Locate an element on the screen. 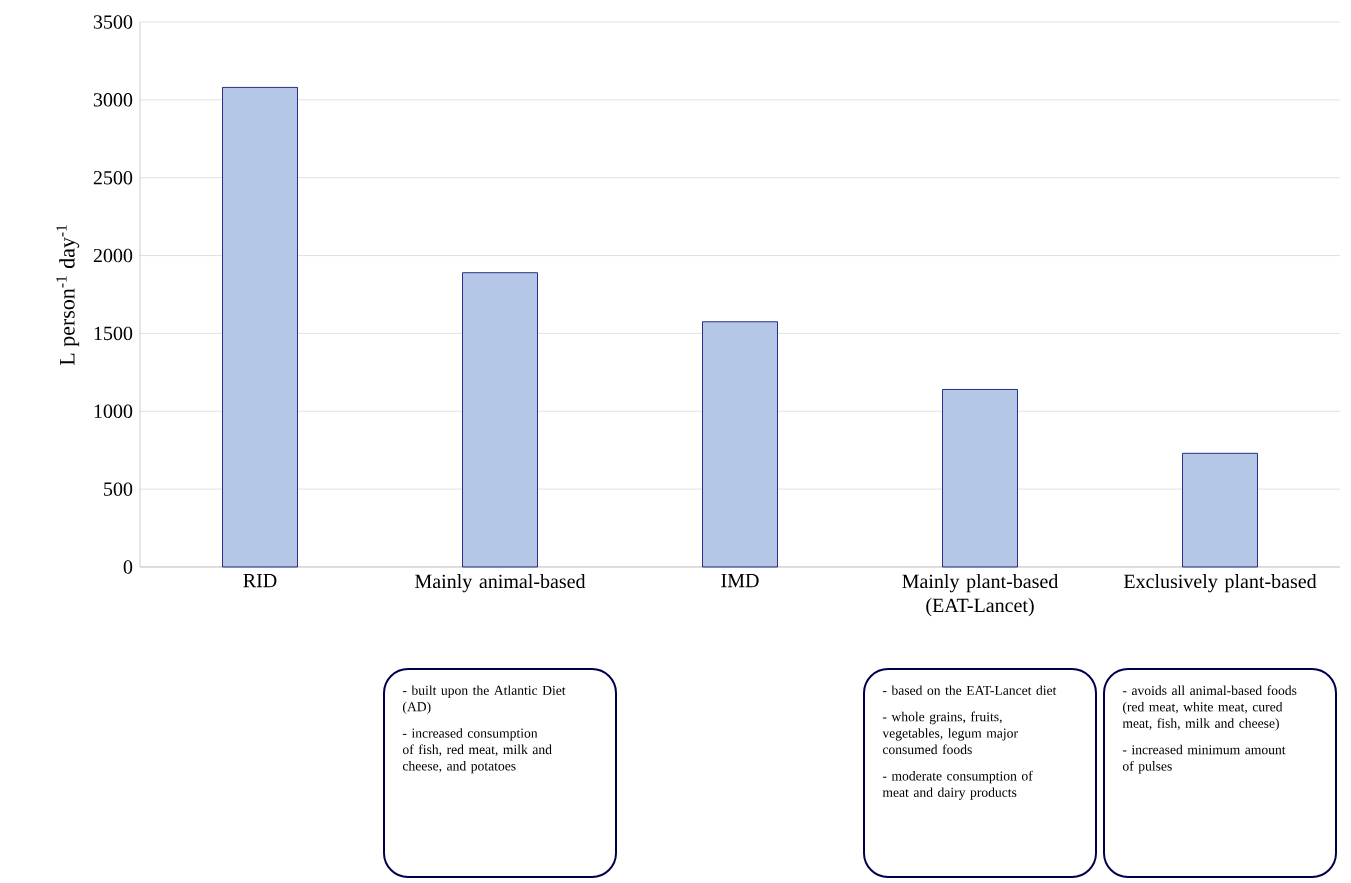 The image size is (1351, 883). y-tick-label: 0 is located at coordinates (128, 567).